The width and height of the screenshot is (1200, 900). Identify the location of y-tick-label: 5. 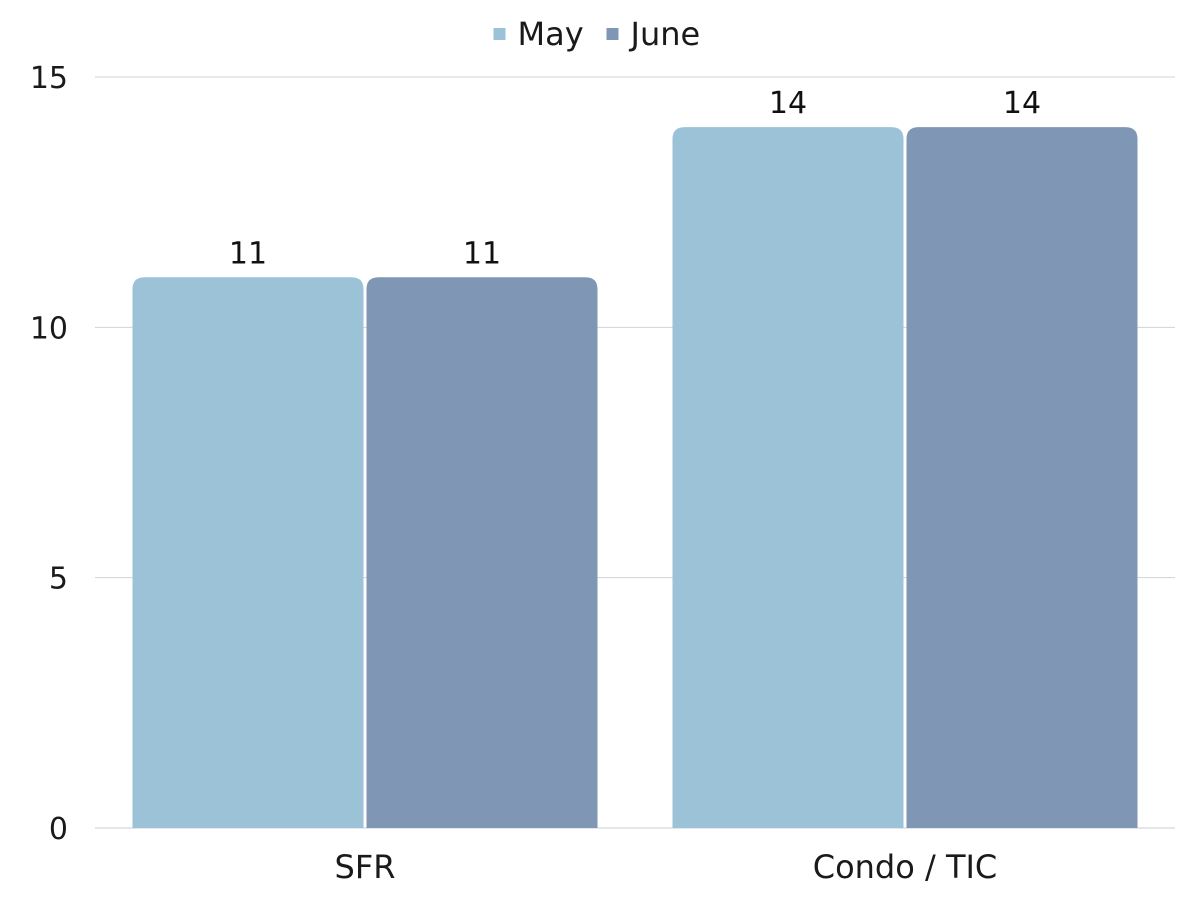
(58, 579).